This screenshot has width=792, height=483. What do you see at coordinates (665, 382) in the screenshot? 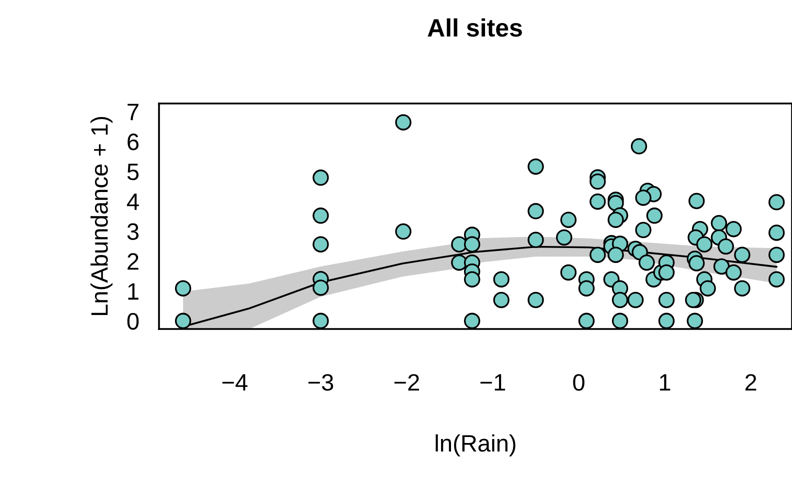
I see `x-tick-label: 1` at bounding box center [665, 382].